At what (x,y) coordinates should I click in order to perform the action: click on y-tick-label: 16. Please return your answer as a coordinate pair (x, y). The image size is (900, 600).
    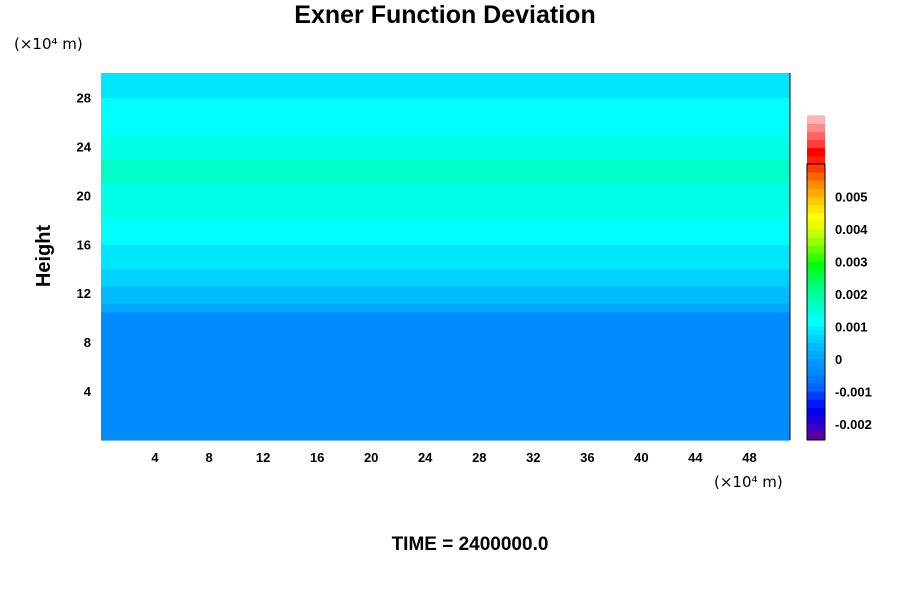
    Looking at the image, I should click on (84, 244).